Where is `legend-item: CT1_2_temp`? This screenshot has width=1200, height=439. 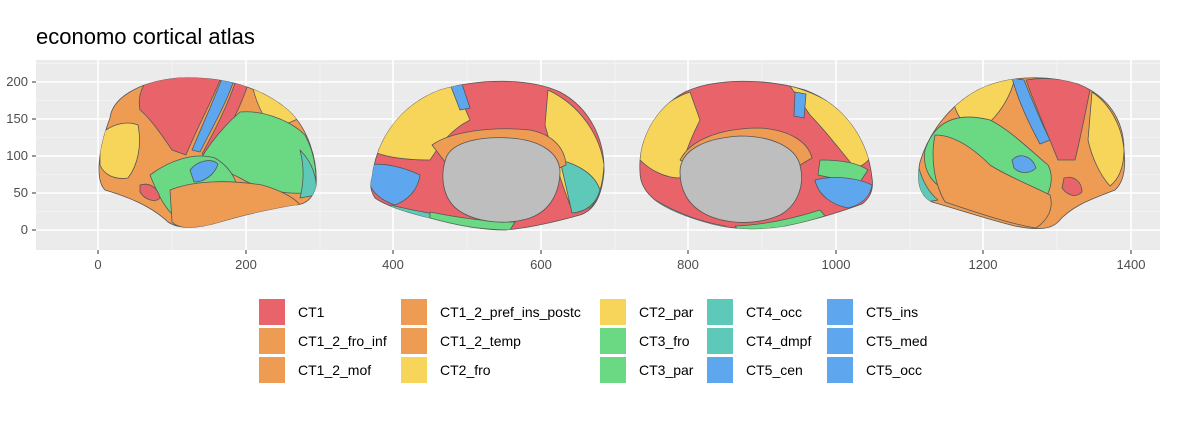
legend-item: CT1_2_temp is located at coordinates (460, 341).